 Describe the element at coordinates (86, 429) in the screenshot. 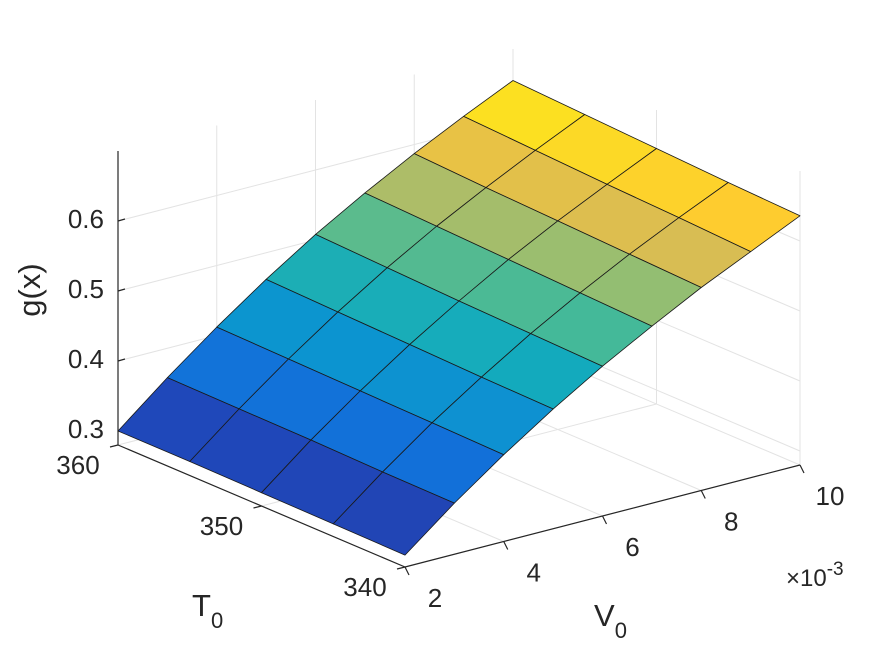

I see `z-tick-label: 0.3` at that location.